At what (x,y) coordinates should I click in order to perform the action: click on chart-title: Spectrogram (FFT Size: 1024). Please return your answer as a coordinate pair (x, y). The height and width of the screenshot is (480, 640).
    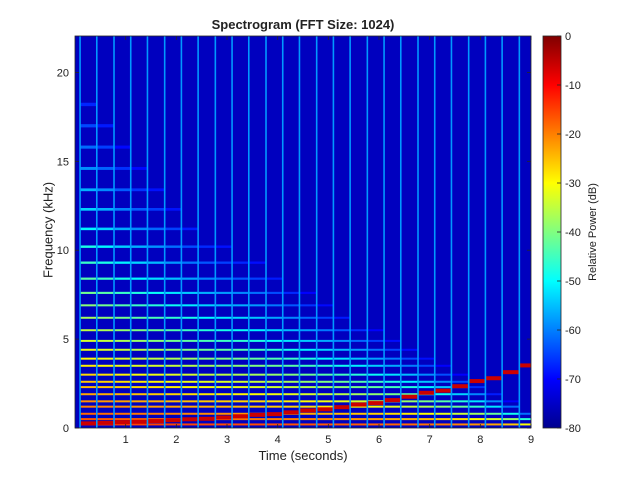
    Looking at the image, I should click on (303, 24).